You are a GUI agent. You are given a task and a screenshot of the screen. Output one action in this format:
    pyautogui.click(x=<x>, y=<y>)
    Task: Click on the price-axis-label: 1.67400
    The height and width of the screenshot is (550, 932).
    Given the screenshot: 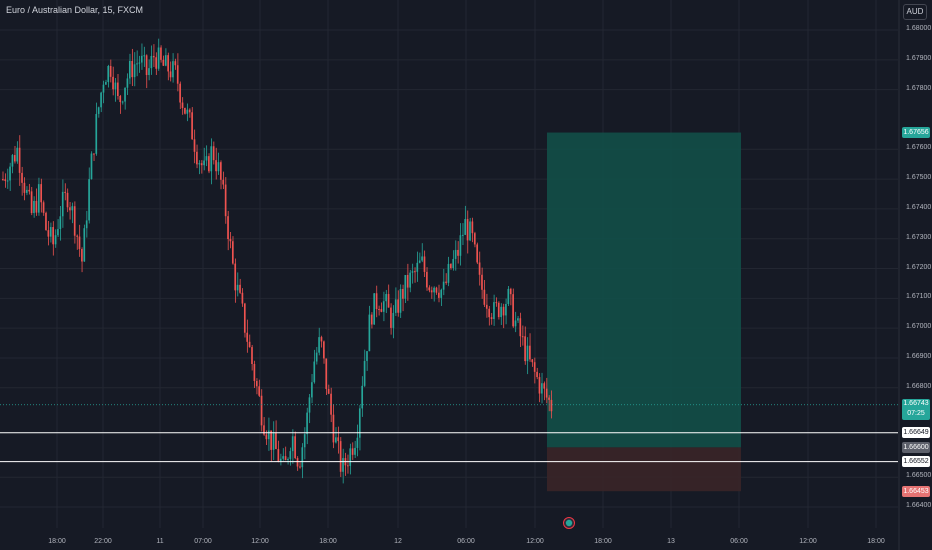 What is the action you would take?
    pyautogui.click(x=919, y=207)
    